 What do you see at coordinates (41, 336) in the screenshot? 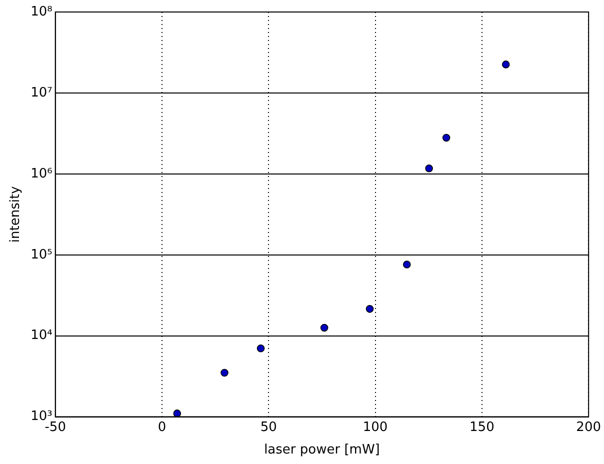
I see `y-tick-label: 10⁴` at bounding box center [41, 336].